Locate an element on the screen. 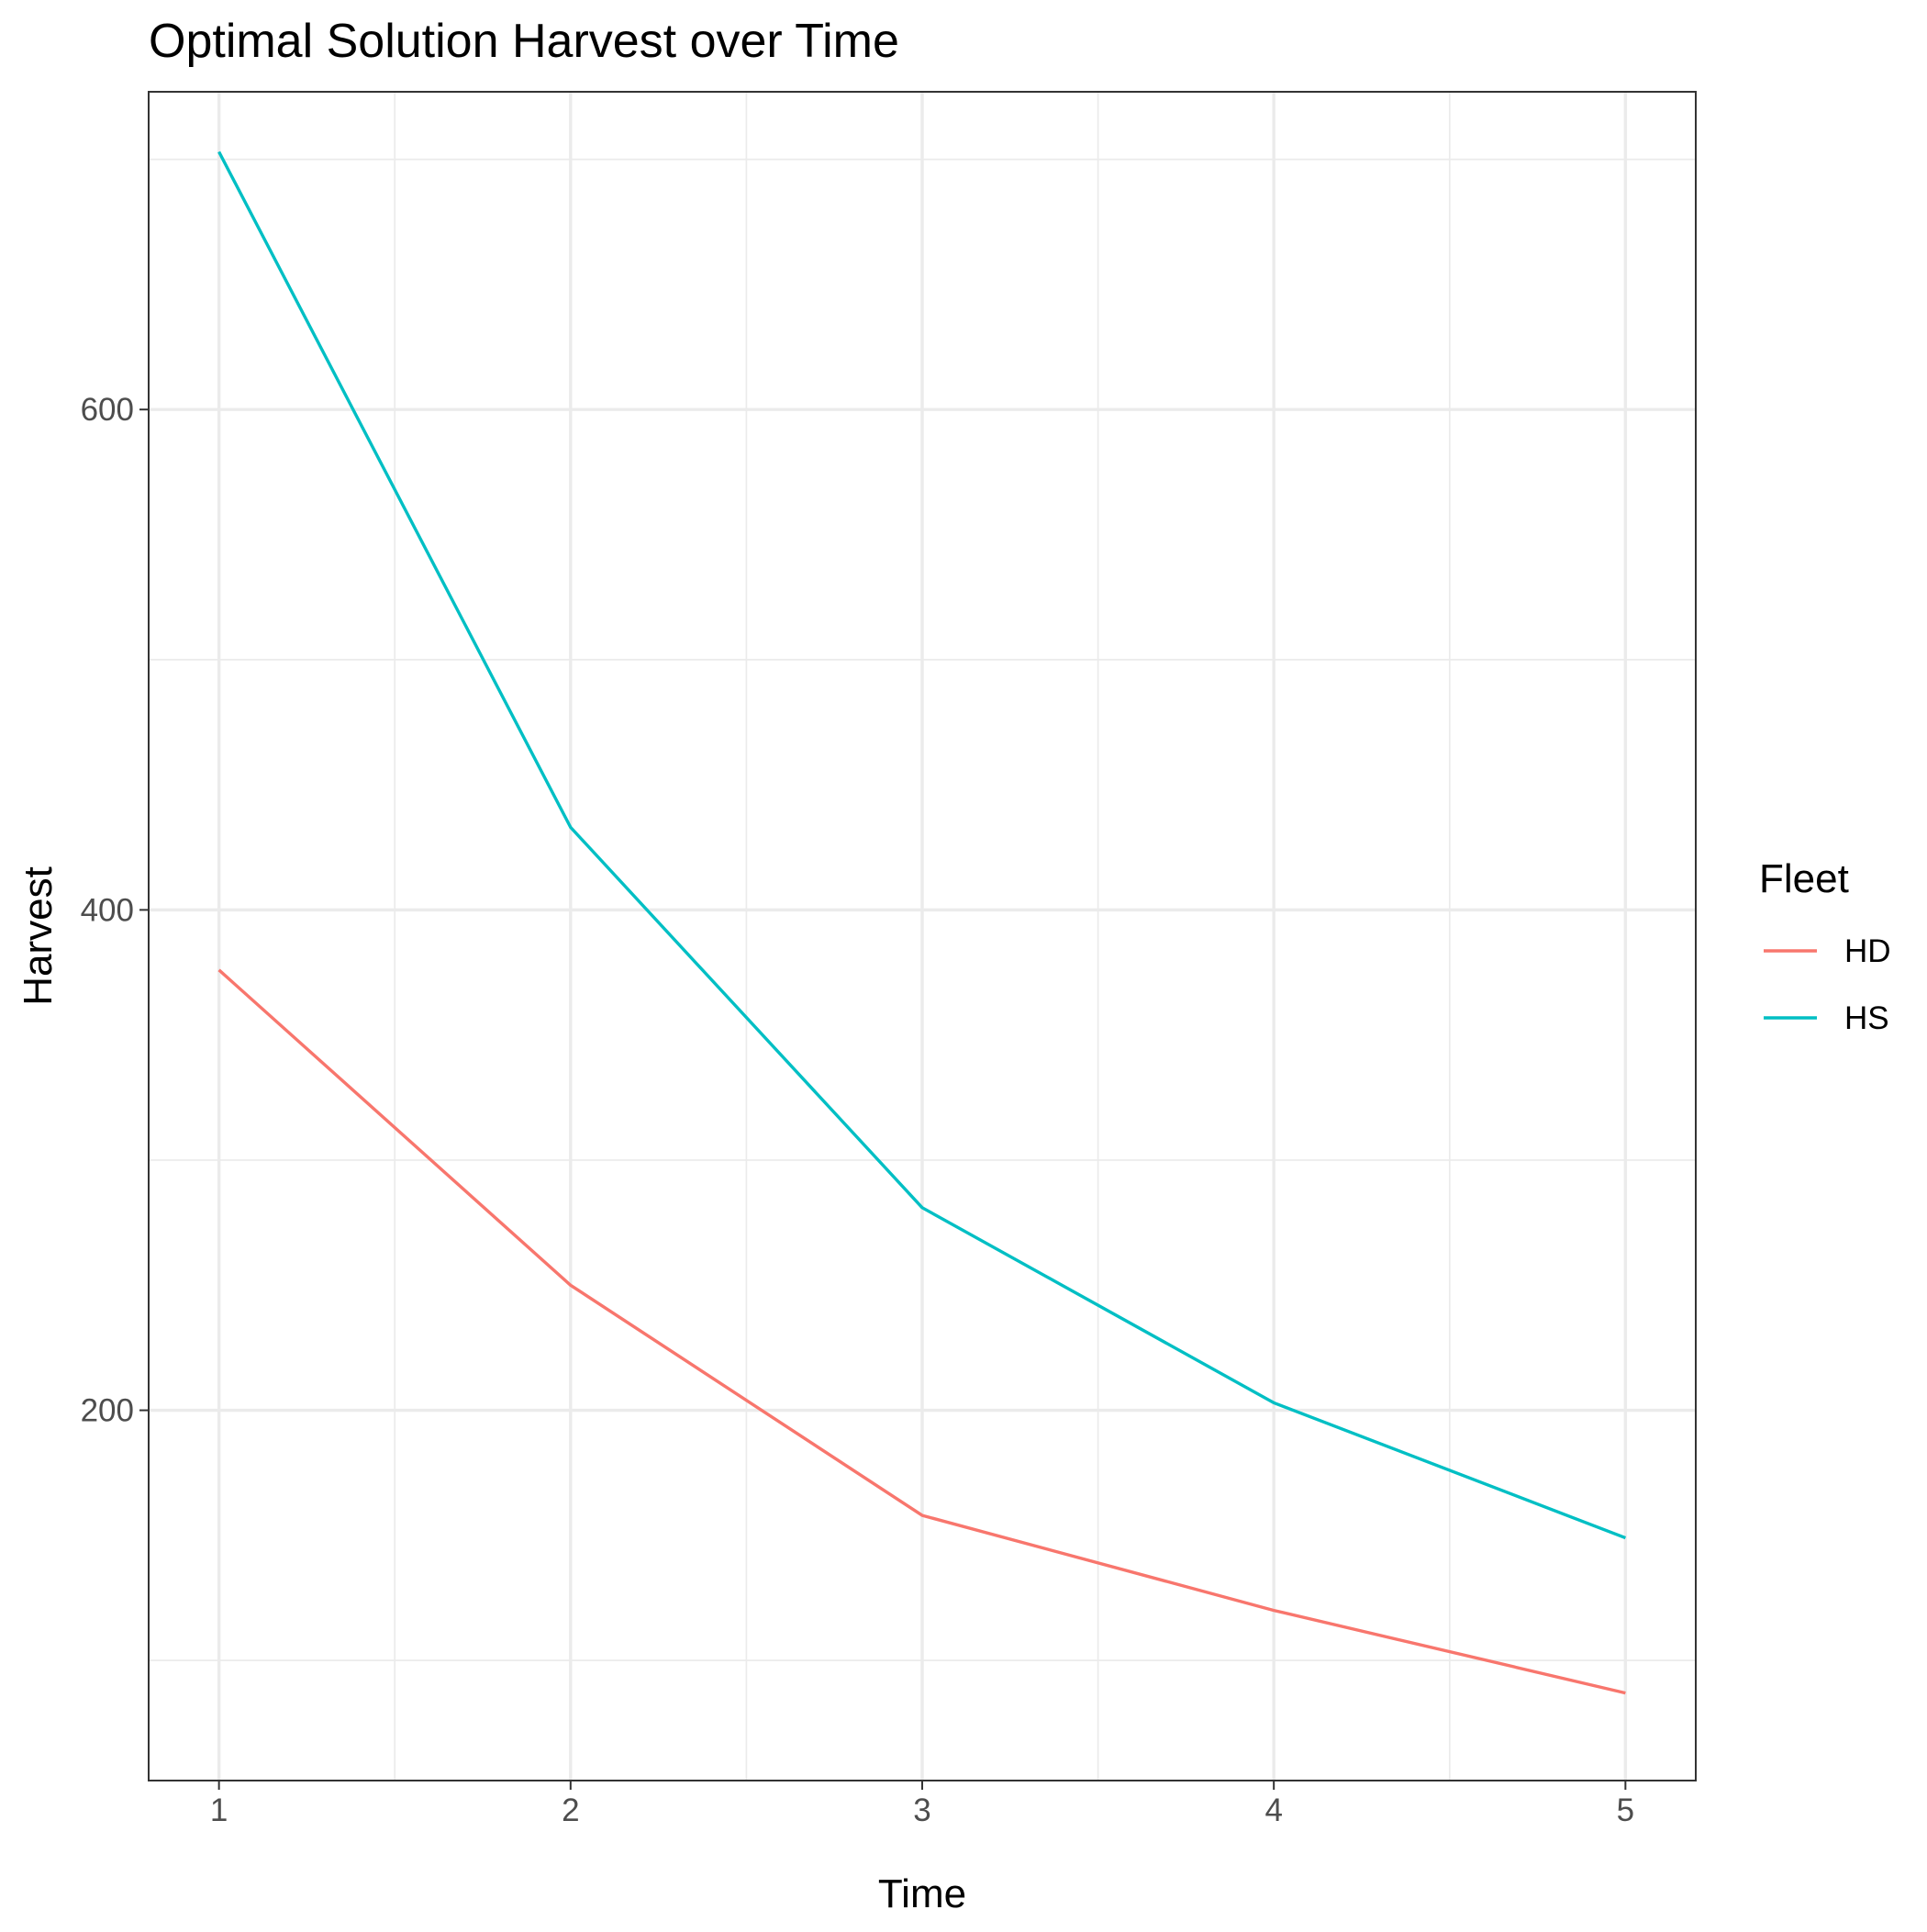 The image size is (1927, 1932). x-tick-label: 3 is located at coordinates (921, 1810).